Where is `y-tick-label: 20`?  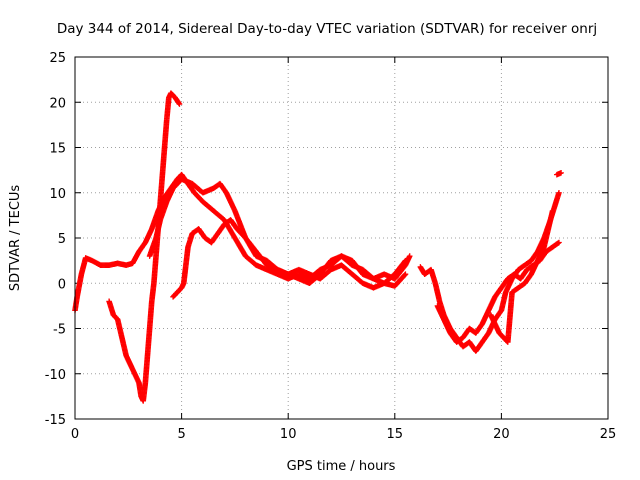
y-tick-label: 20 is located at coordinates (57, 103).